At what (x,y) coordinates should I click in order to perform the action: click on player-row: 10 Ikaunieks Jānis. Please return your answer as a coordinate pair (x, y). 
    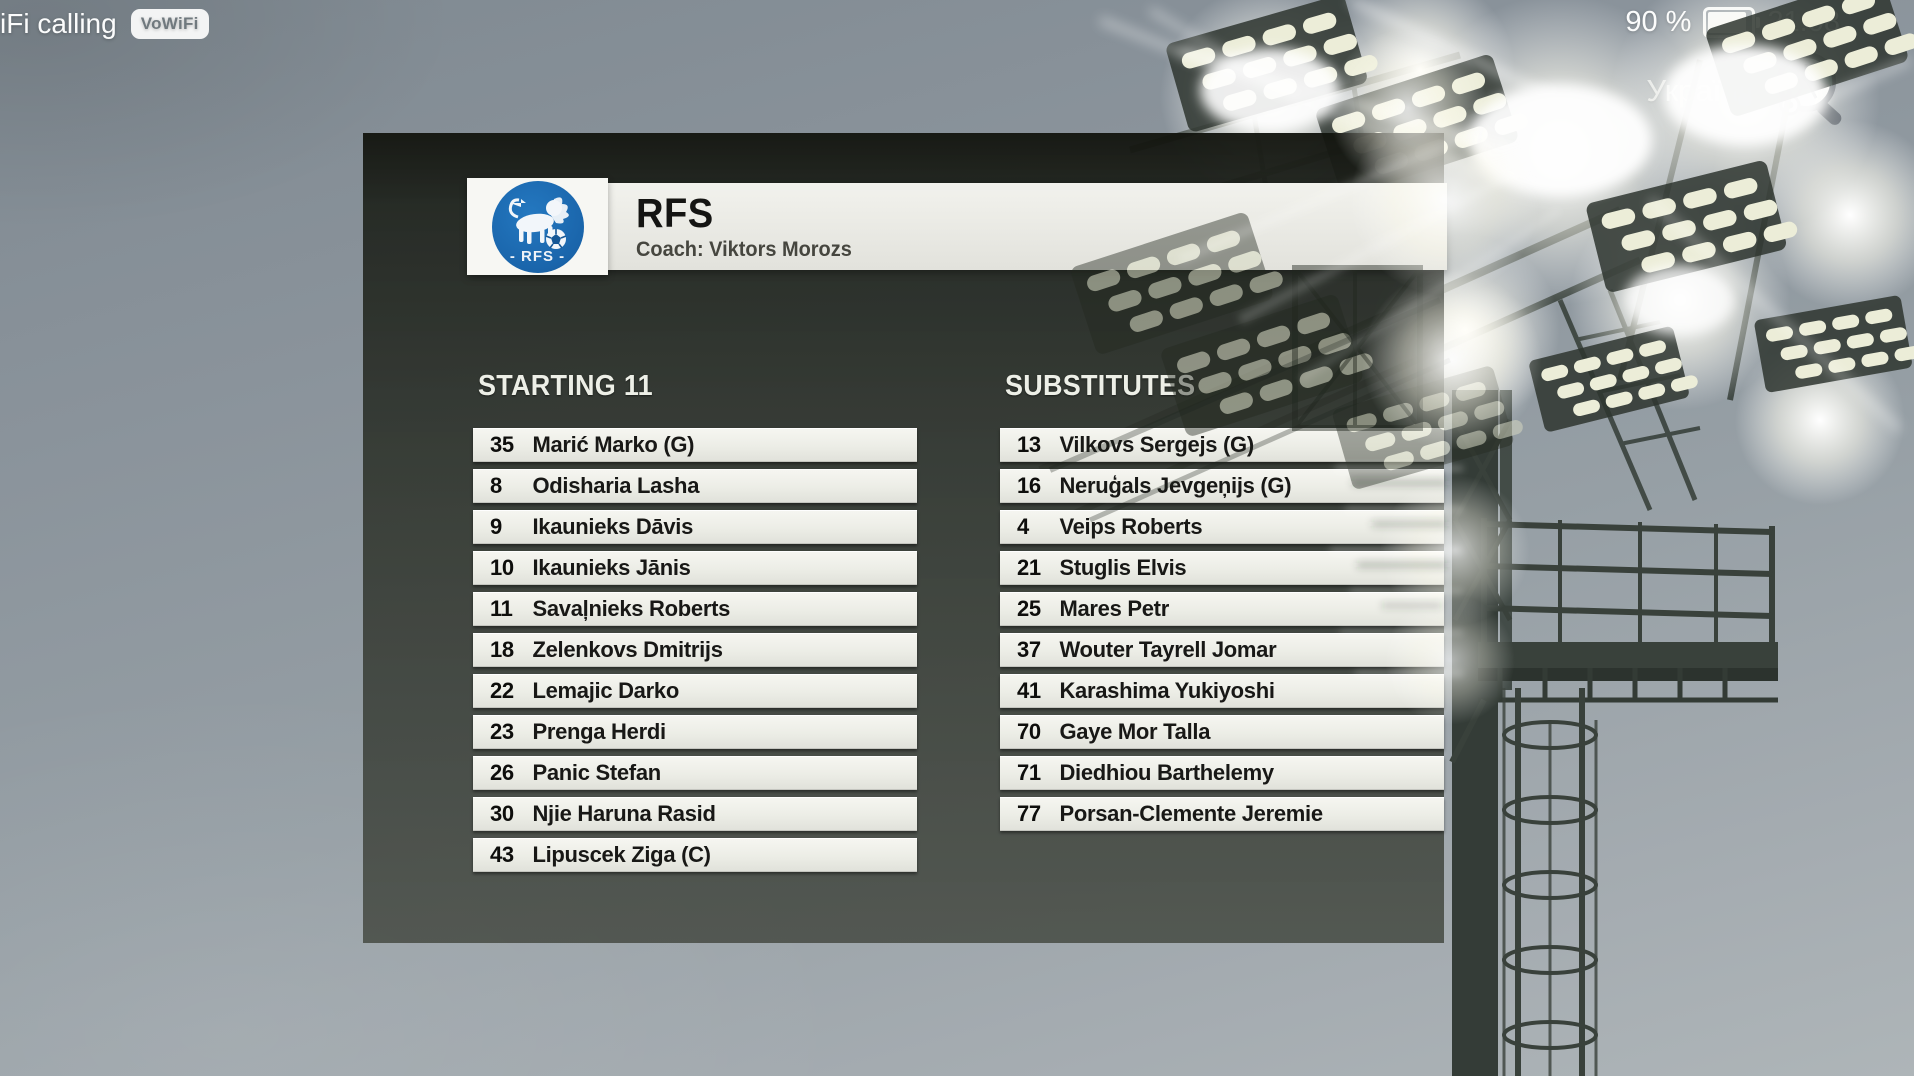
    Looking at the image, I should click on (695, 568).